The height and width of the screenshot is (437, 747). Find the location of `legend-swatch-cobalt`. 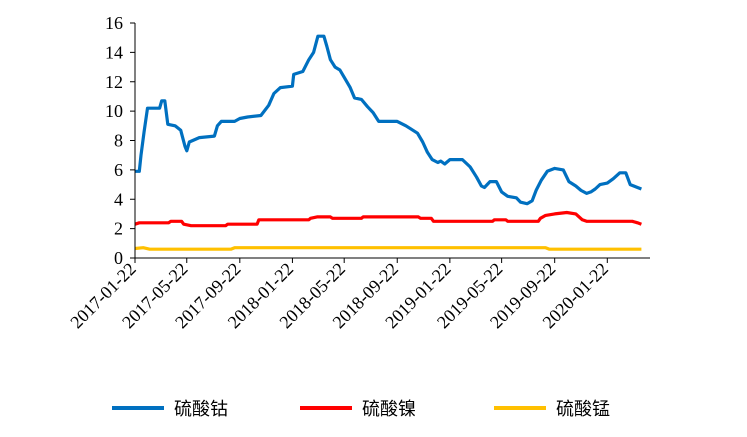

legend-swatch-cobalt is located at coordinates (138, 408).